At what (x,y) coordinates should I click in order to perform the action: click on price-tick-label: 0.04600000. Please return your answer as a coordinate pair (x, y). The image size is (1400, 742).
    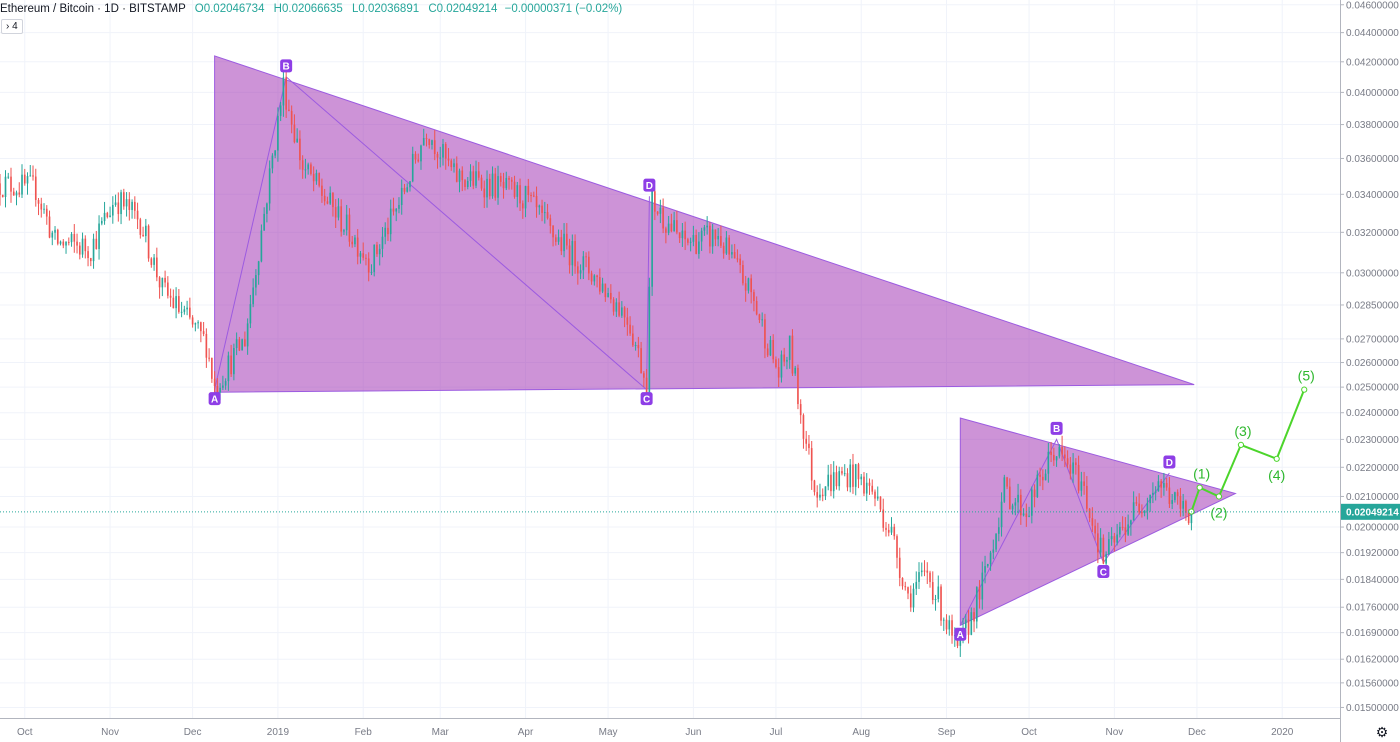
    Looking at the image, I should click on (1372, 5).